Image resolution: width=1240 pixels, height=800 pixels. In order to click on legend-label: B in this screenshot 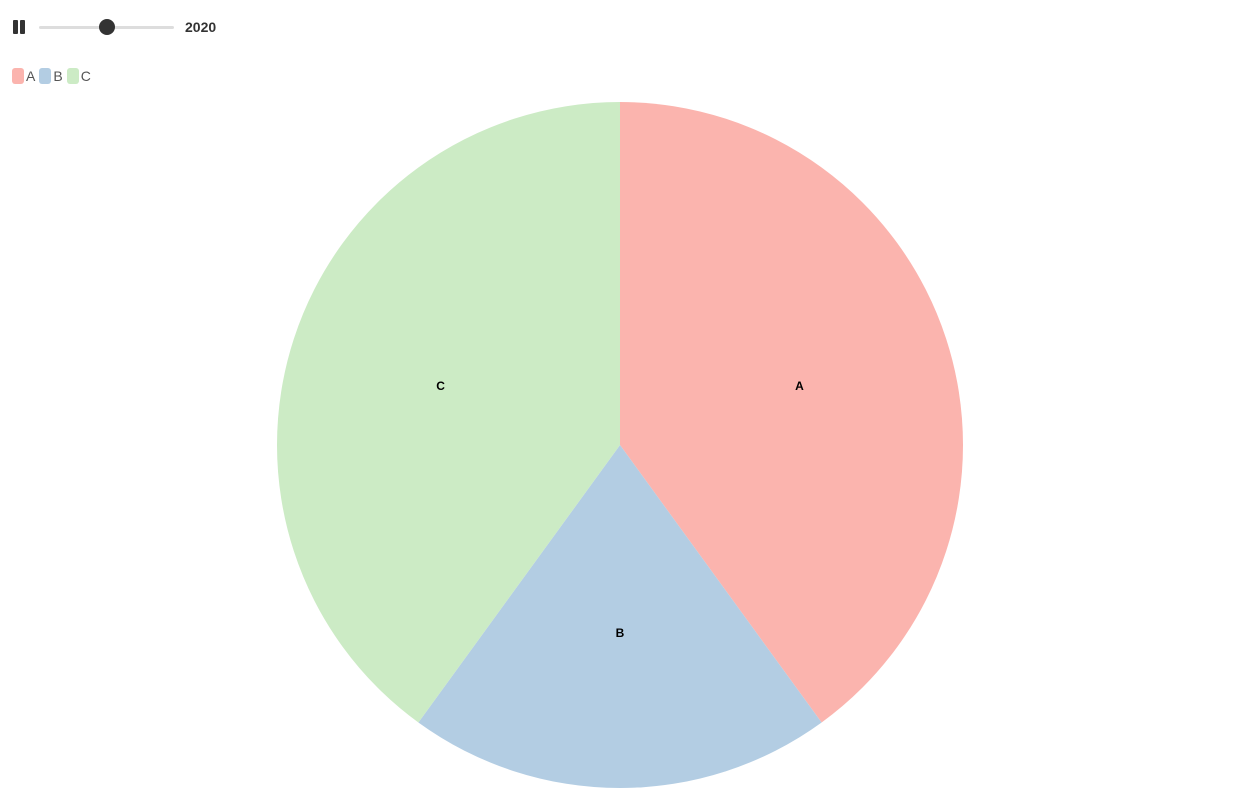, I will do `click(58, 76)`.